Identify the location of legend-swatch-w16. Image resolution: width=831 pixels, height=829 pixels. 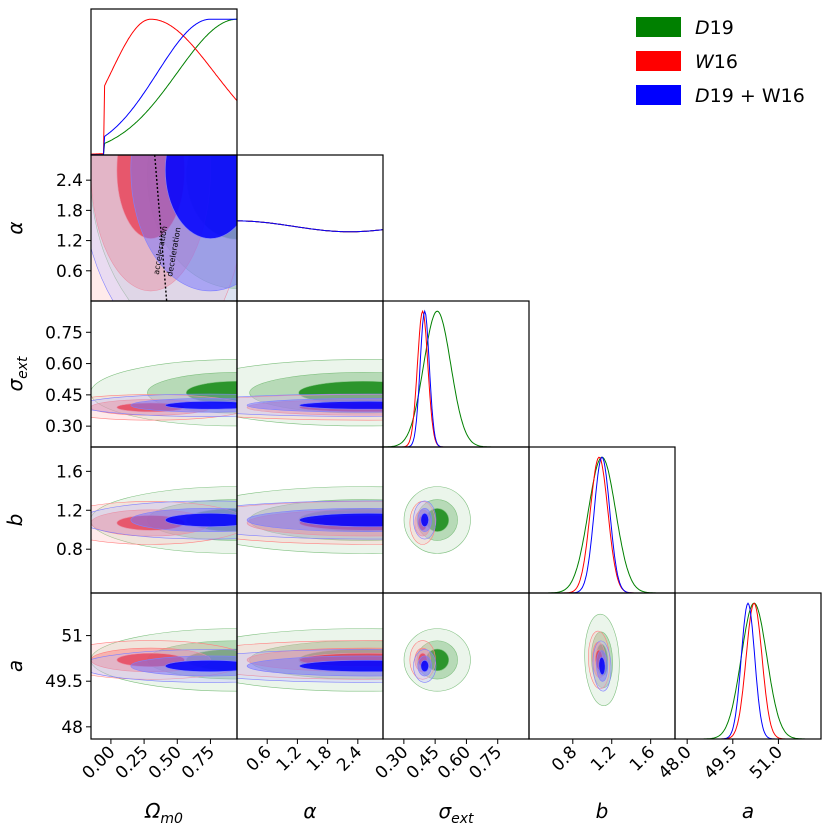
(658, 61).